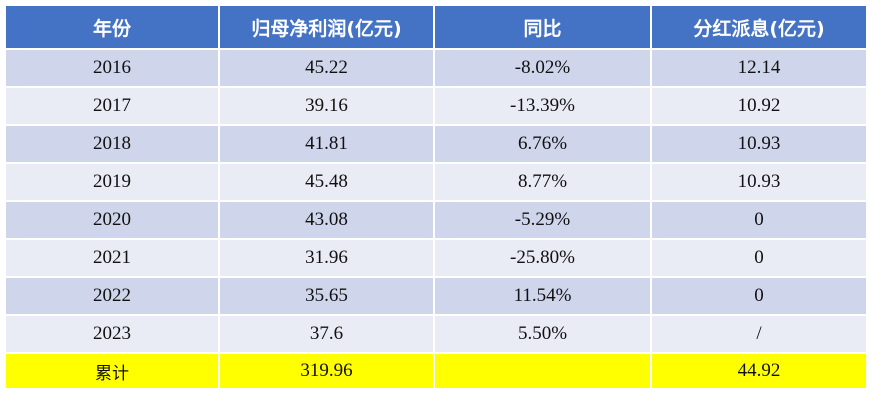 Image resolution: width=870 pixels, height=410 pixels. Describe the element at coordinates (542, 258) in the screenshot. I see `table-cell: -25.80%` at that location.